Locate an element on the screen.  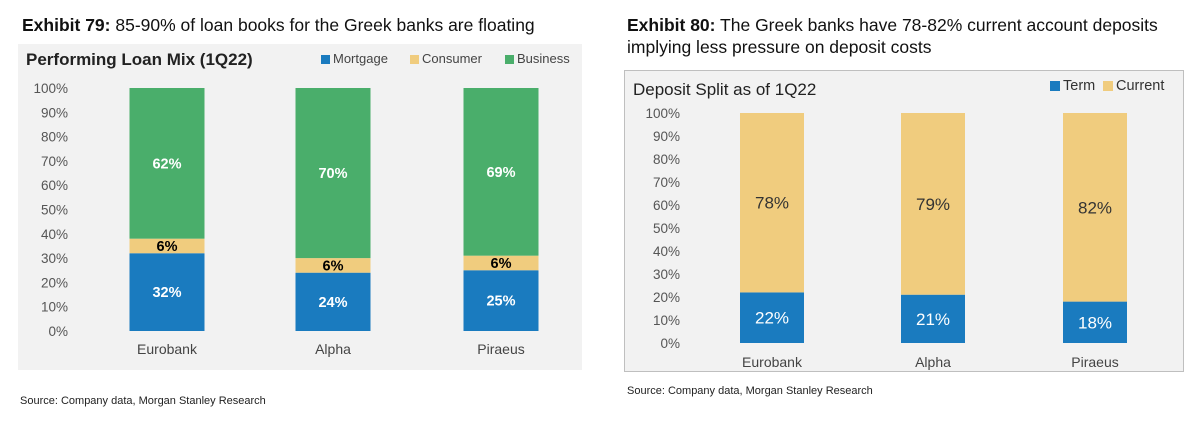
data-label-eurobank-term: 22% is located at coordinates (772, 318).